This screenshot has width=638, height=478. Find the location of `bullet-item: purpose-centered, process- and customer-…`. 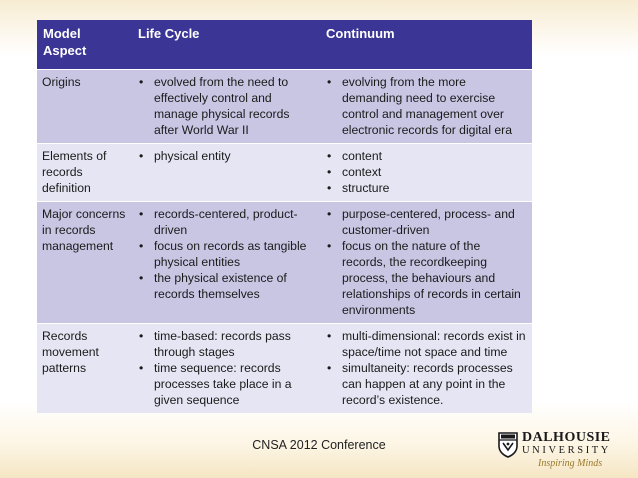

bullet-item: purpose-centered, process- and customer-… is located at coordinates (426, 222).